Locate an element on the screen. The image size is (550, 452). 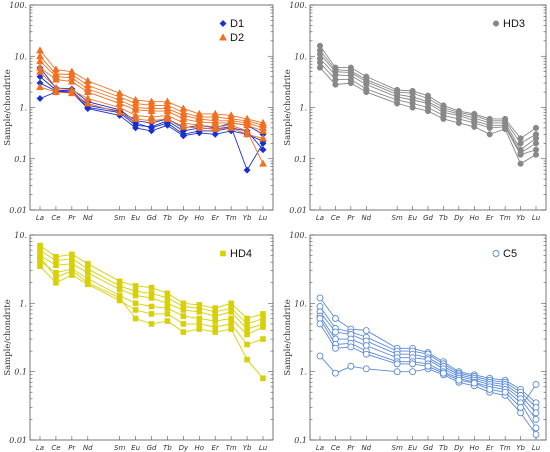
x-tick-label-Yb: Yb is located at coordinates (247, 218).